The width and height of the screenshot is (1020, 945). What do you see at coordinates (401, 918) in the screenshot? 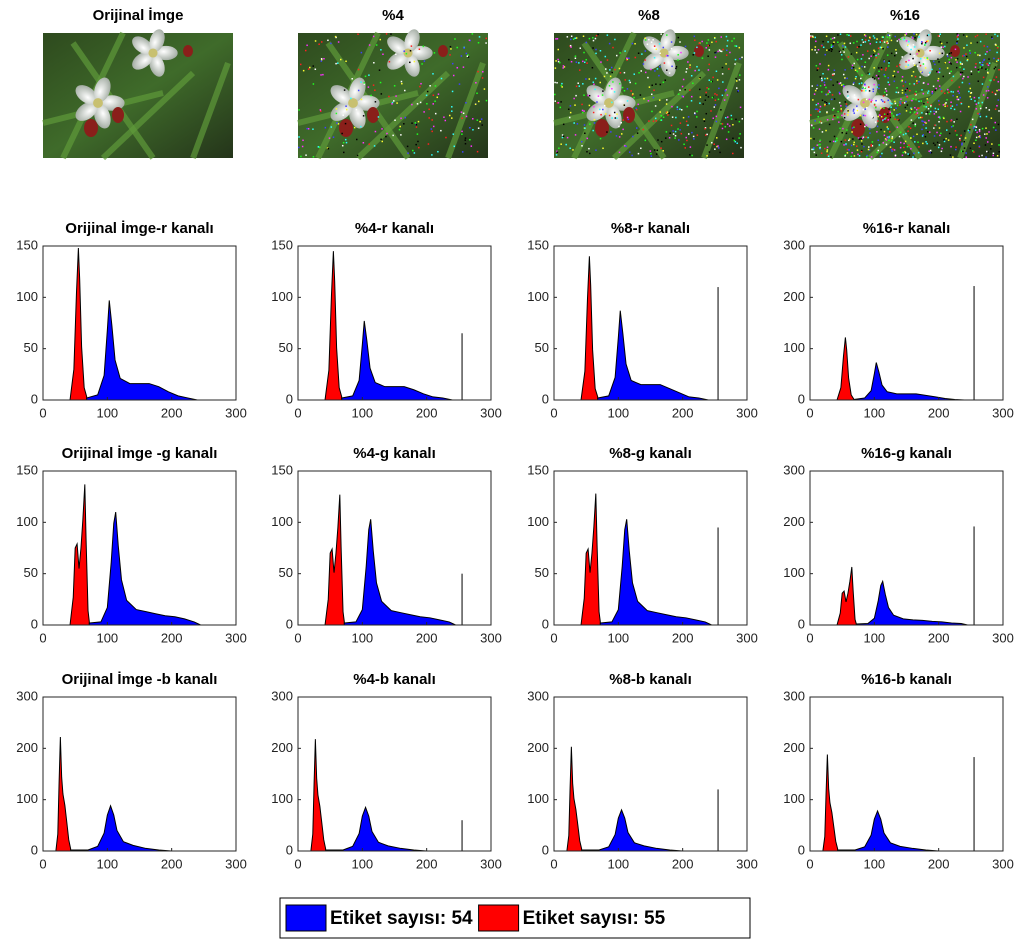
I see `legend-label: Etiket sayısı: 54` at bounding box center [401, 918].